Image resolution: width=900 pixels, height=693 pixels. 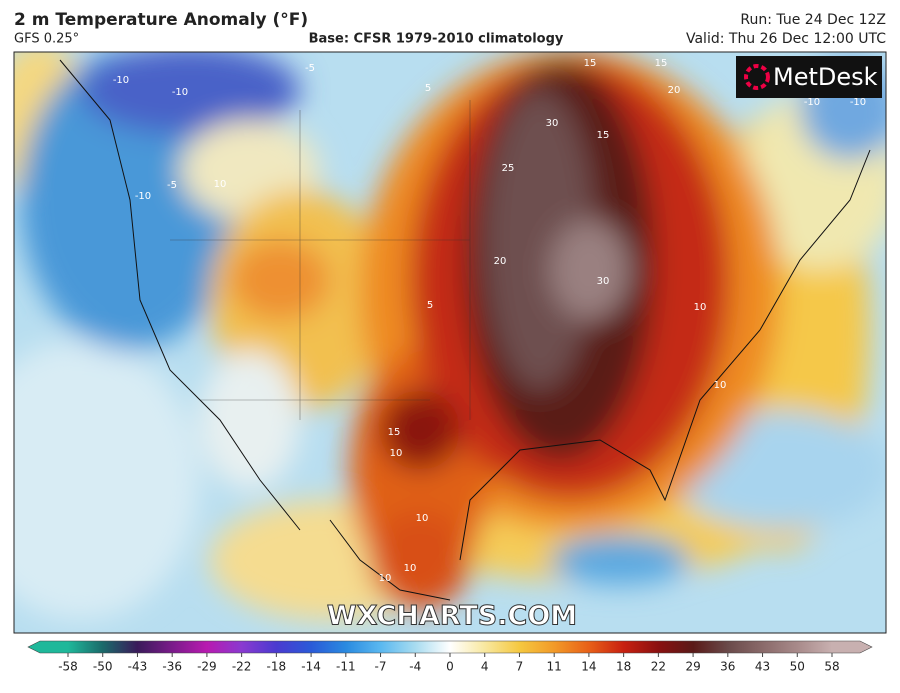 I want to click on contour-label: 25, so click(x=508, y=168).